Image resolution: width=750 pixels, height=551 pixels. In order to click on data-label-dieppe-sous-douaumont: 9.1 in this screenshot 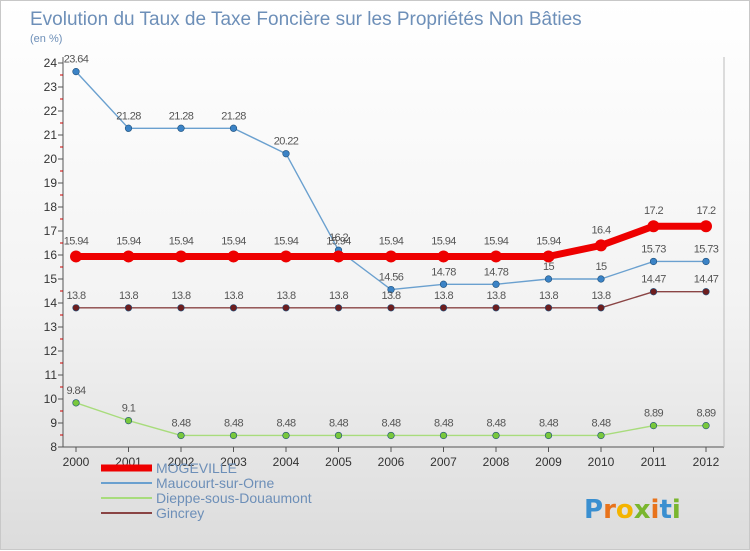, I will do `click(129, 409)`.